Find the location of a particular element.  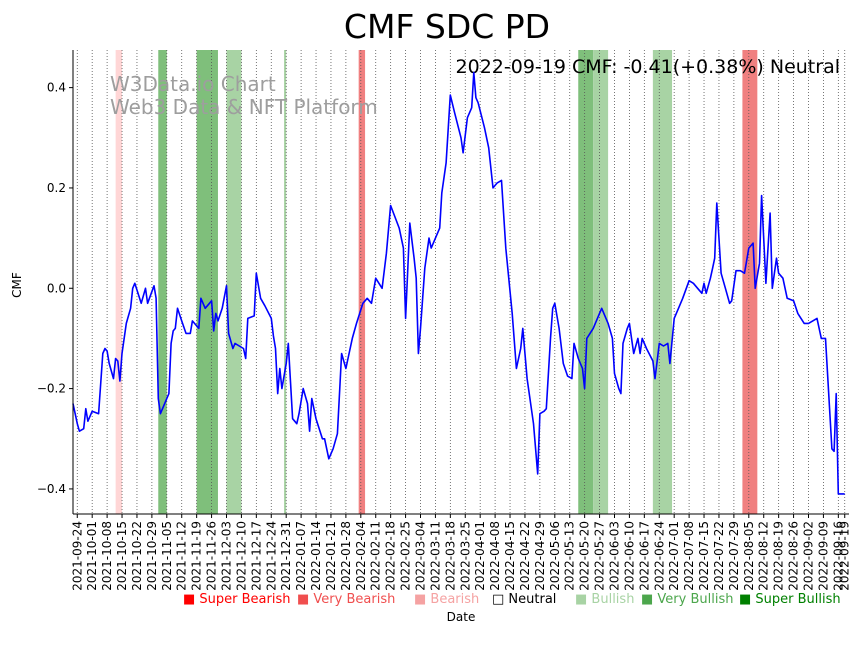

x-tick-label: 2022-05-27 is located at coordinates (600, 556).